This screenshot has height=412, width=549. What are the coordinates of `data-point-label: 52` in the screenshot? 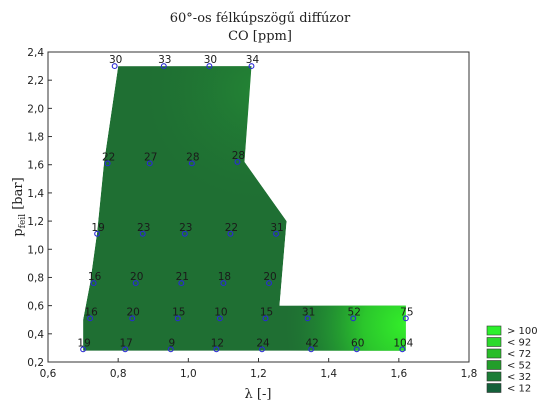 It's located at (354, 312).